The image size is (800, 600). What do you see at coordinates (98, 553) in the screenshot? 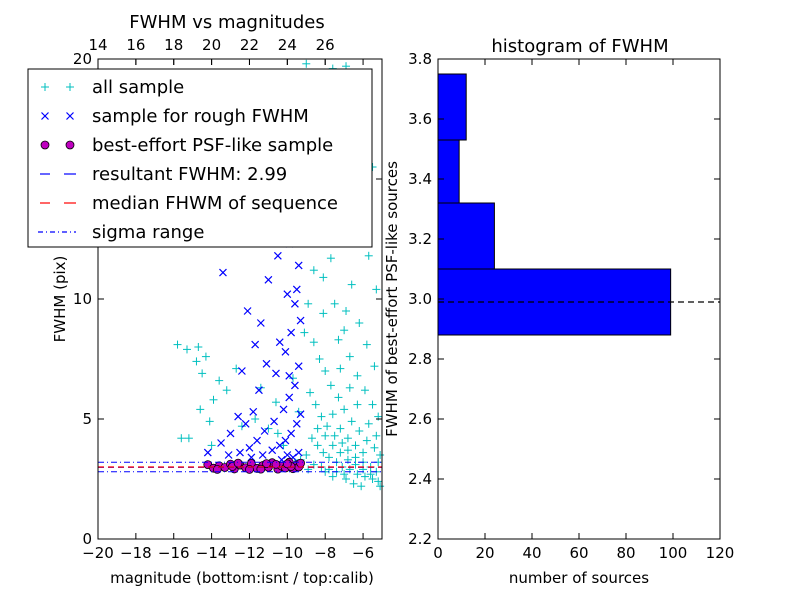
I see `x-tick-label: −20` at bounding box center [98, 553].